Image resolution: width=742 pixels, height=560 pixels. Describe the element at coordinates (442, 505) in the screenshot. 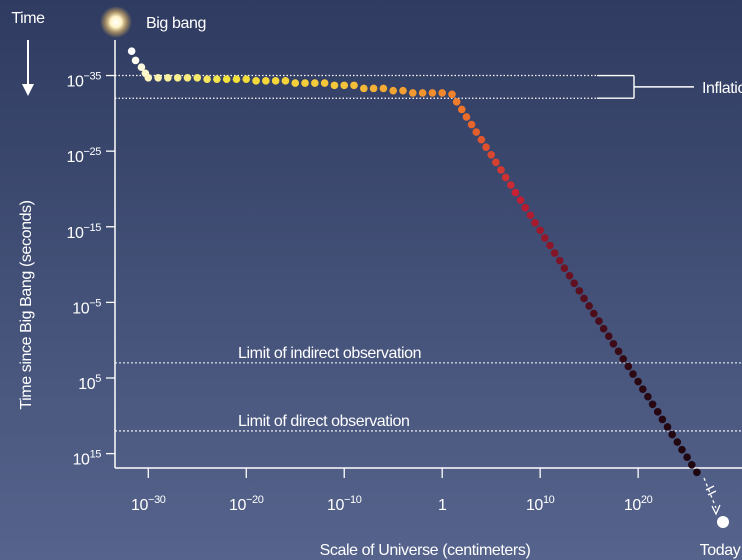

I see `x-tick-label: 1` at that location.